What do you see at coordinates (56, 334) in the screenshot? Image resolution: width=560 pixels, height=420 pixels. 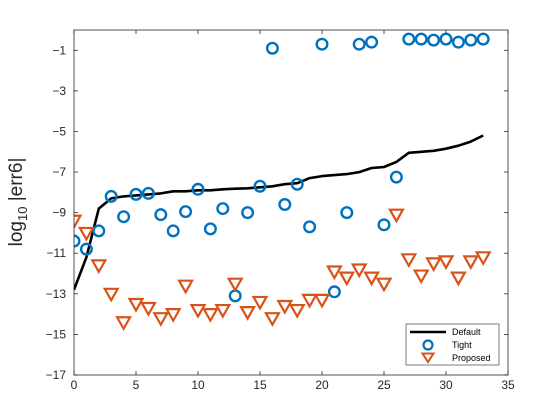 I see `y-tick-label: −15` at bounding box center [56, 334].